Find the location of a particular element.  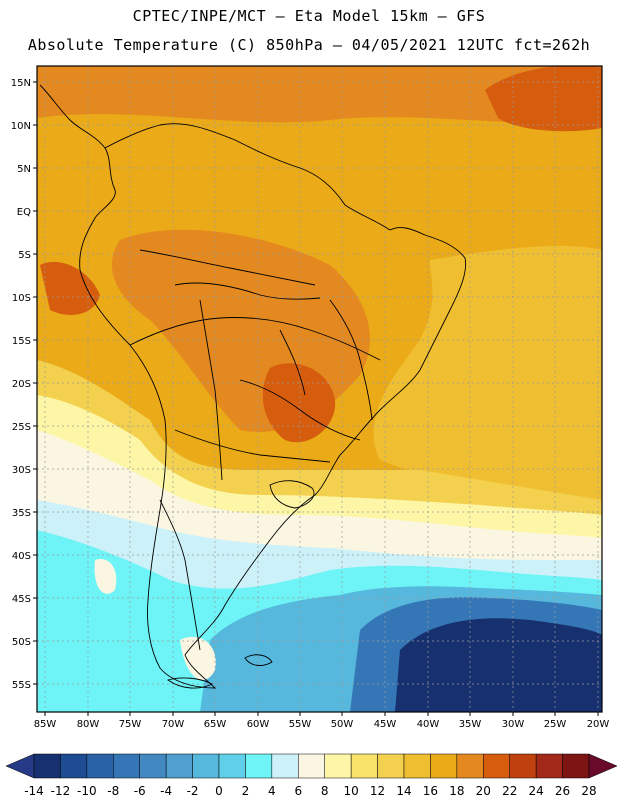

lon-label: 45W is located at coordinates (385, 724).